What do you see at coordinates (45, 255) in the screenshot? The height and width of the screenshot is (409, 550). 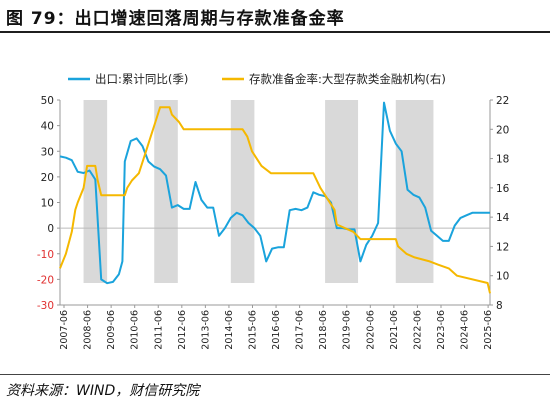 I see `y-left-tick-label: -10` at bounding box center [45, 255].